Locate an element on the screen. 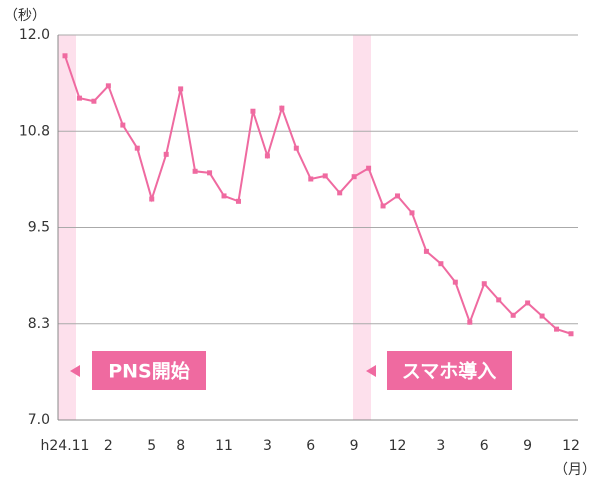 The width and height of the screenshot is (600, 492). annotation: PNS開始 is located at coordinates (138, 370).